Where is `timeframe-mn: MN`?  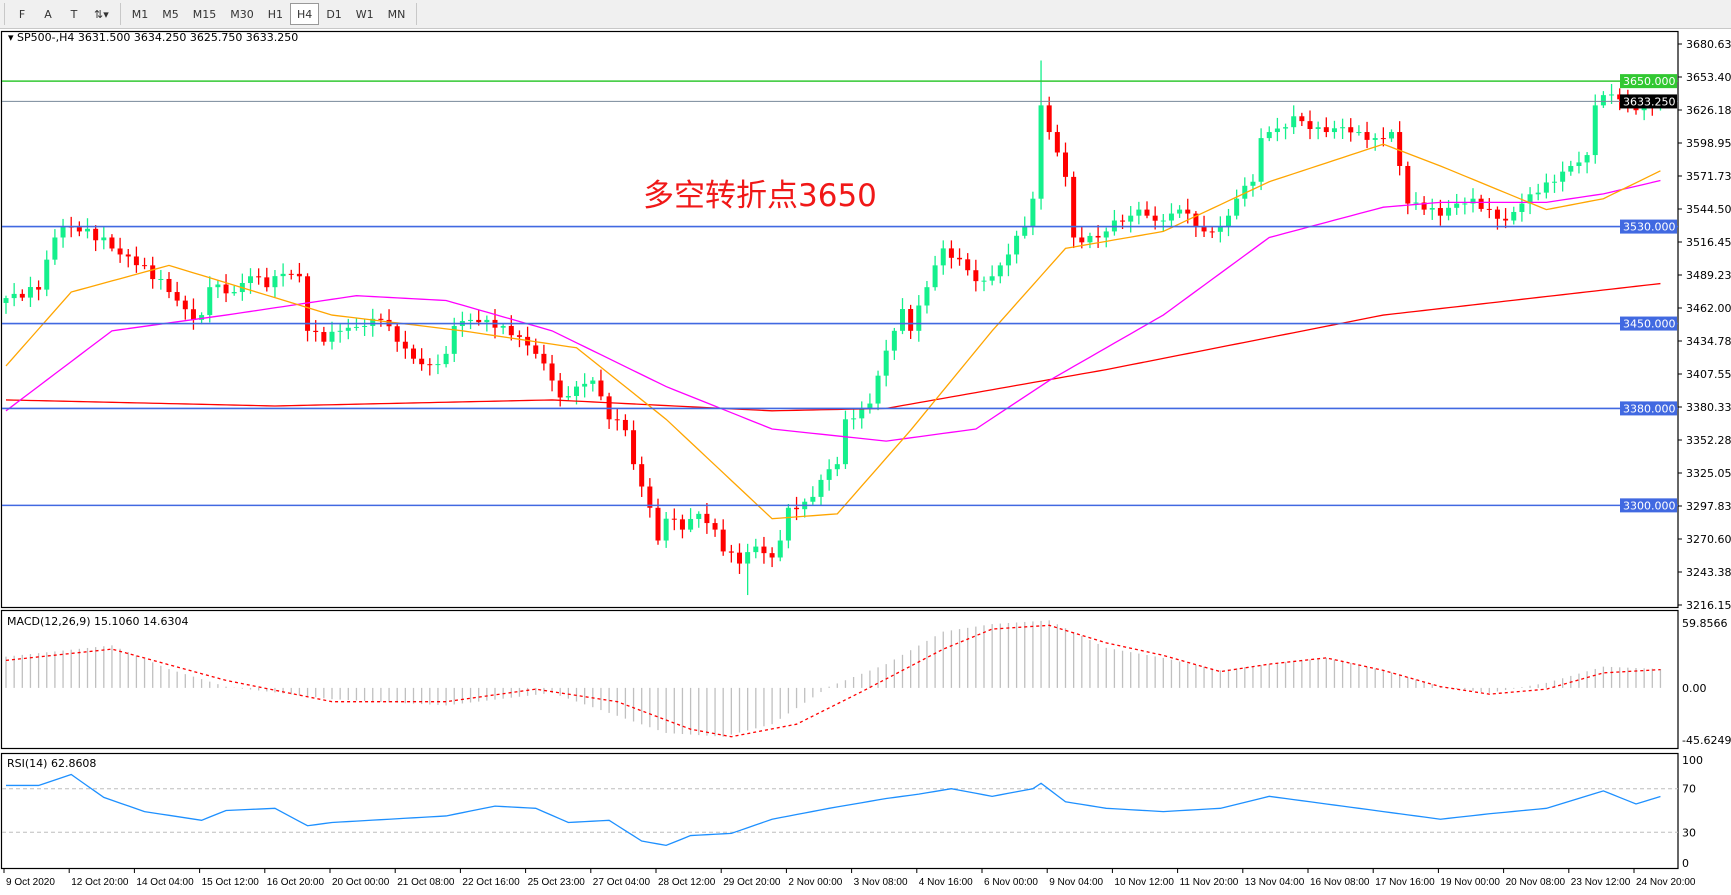 timeframe-mn: MN is located at coordinates (396, 14).